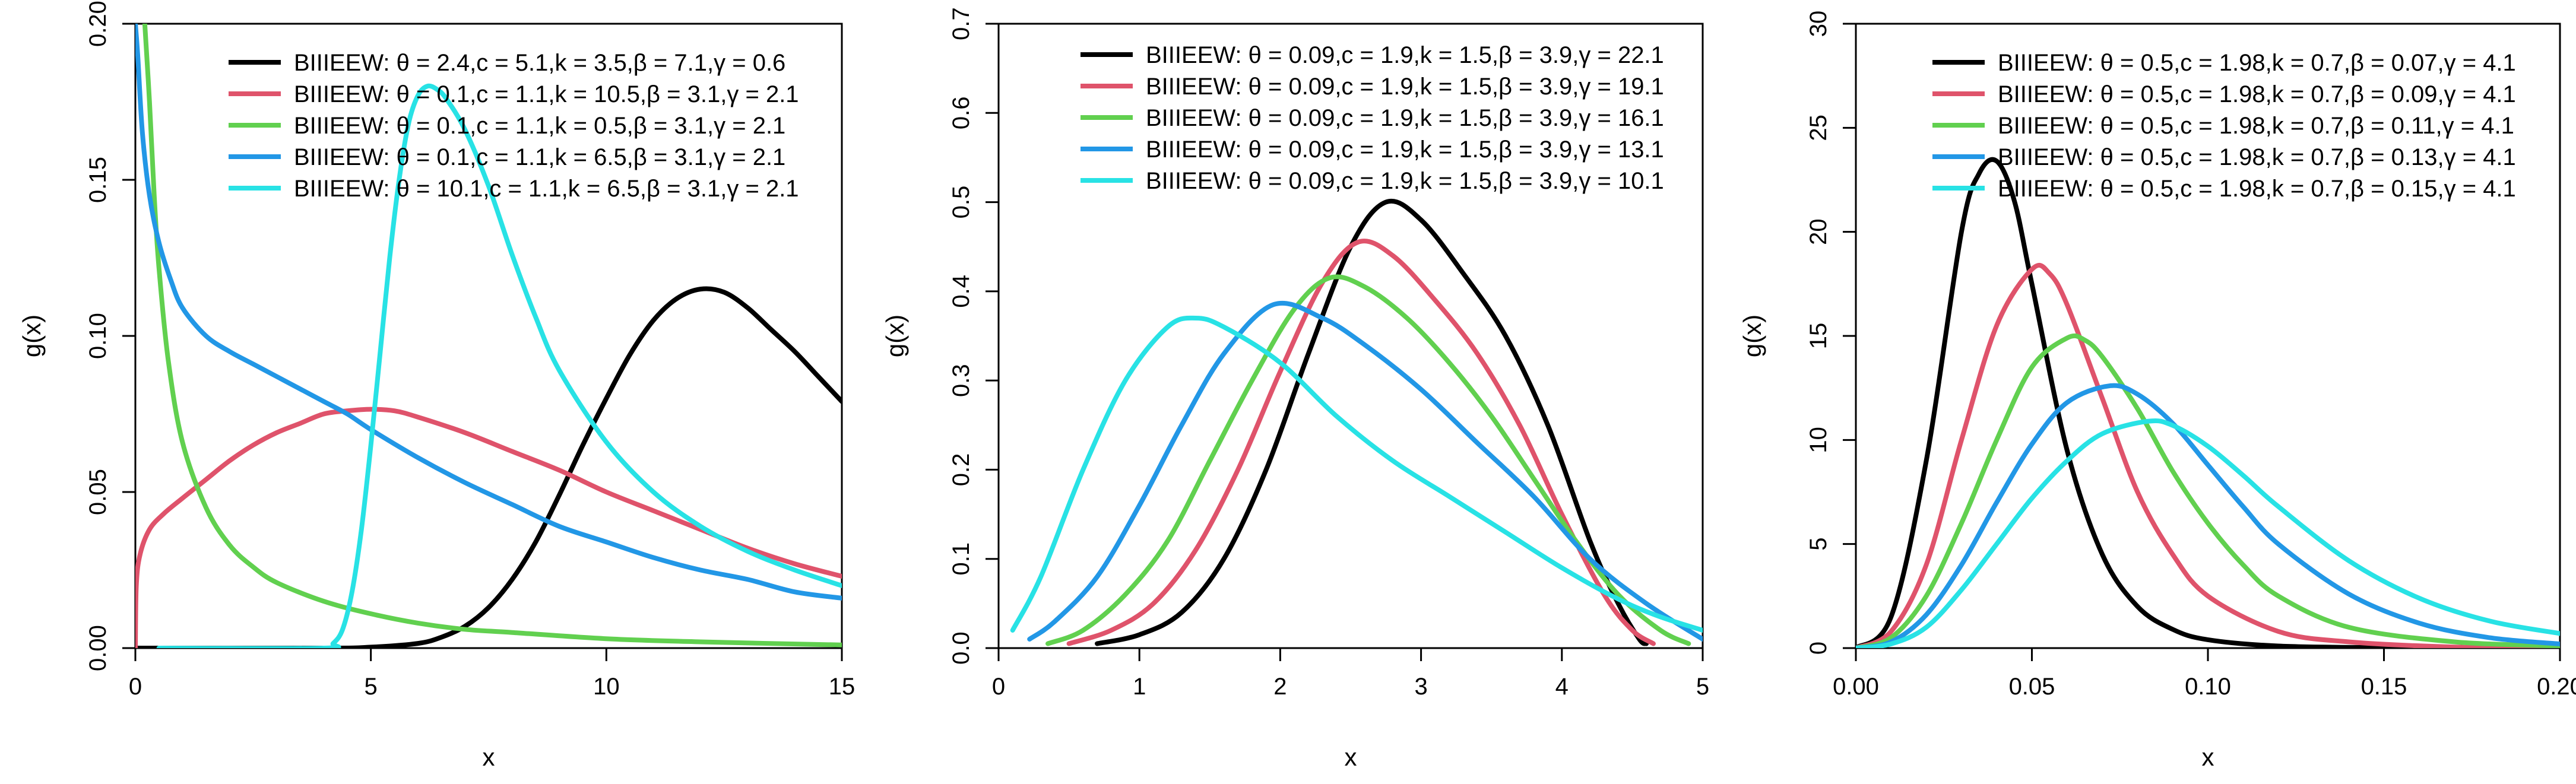 Image resolution: width=2576 pixels, height=784 pixels. I want to click on y-tick-label: 0.10, so click(98, 336).